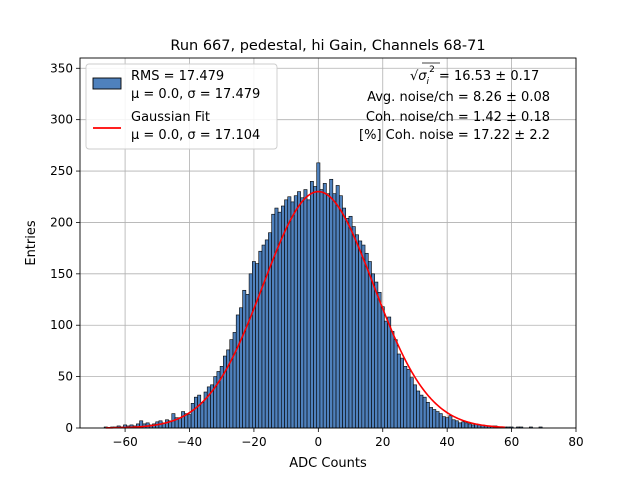 The height and width of the screenshot is (484, 640). Describe the element at coordinates (61, 222) in the screenshot. I see `y-tick-label: 200` at that location.